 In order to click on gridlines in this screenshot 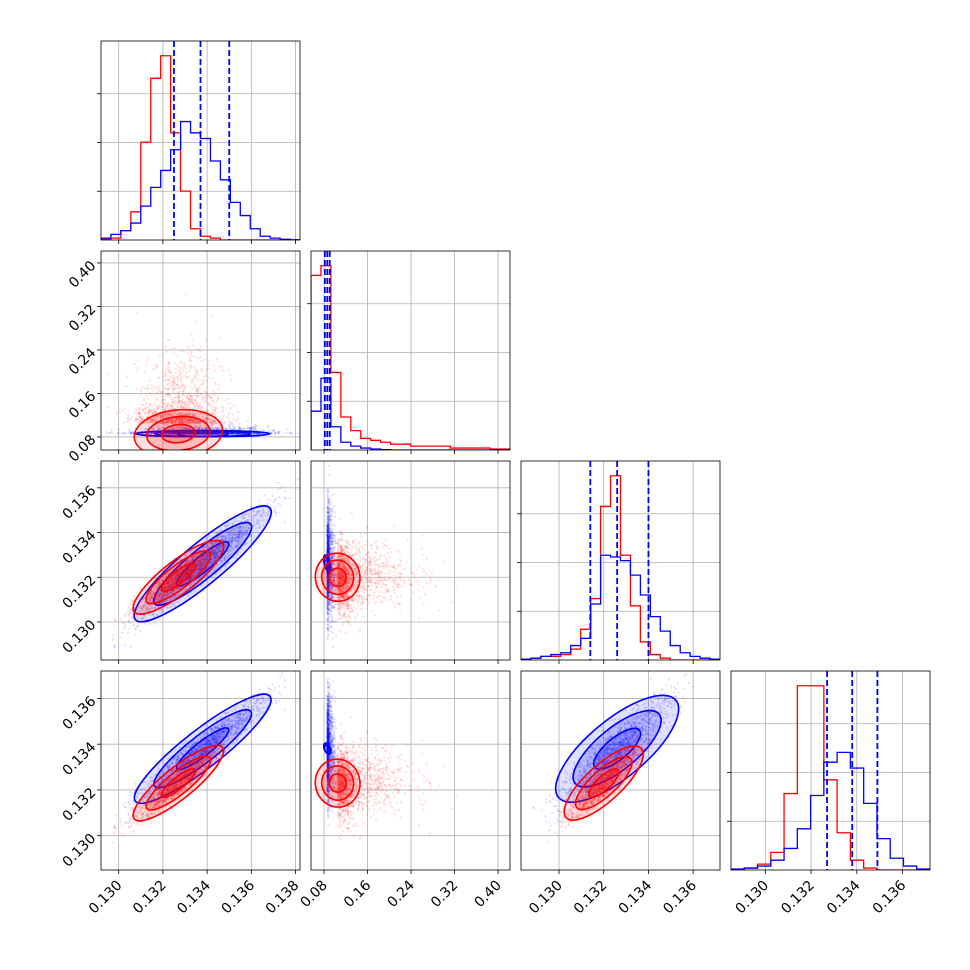, I will do `click(200, 140)`.